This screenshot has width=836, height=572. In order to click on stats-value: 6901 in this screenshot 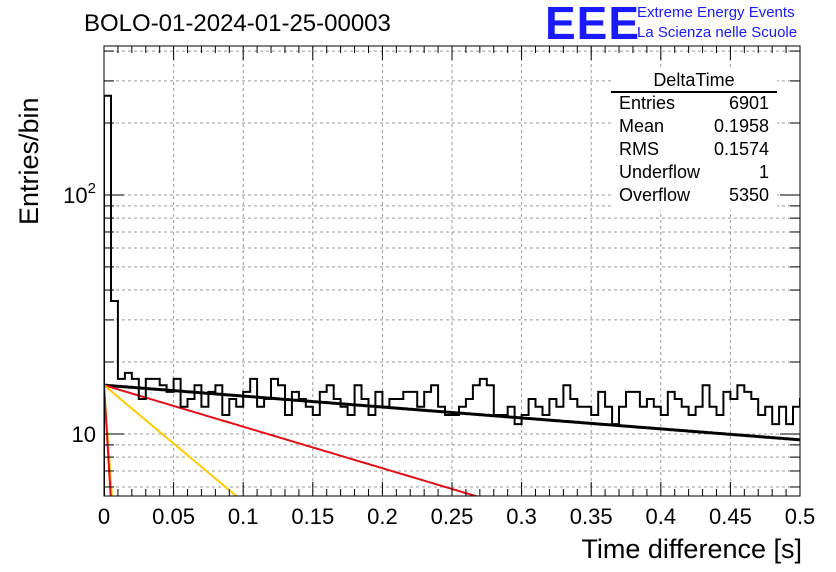, I will do `click(748, 103)`.